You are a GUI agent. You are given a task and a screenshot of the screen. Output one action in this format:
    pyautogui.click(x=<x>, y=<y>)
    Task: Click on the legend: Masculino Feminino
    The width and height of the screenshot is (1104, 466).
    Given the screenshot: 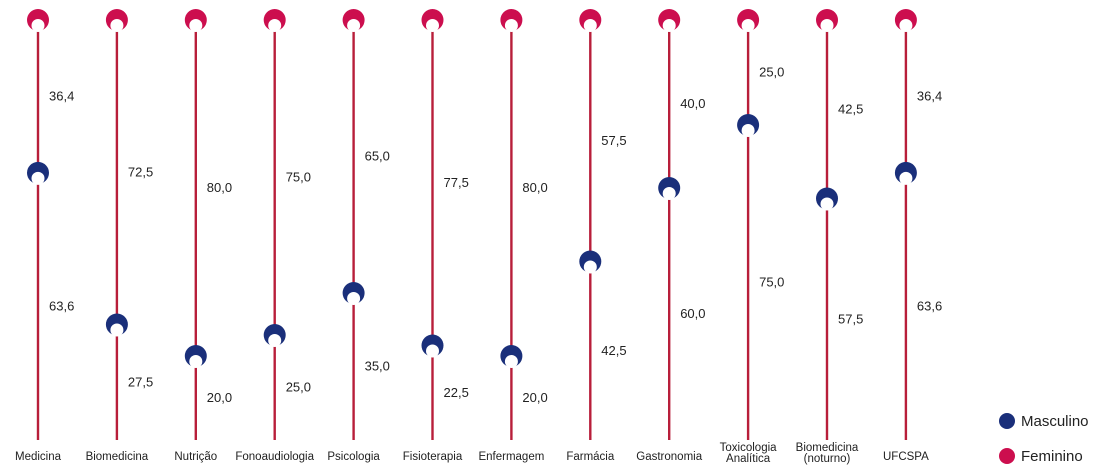 What is the action you would take?
    pyautogui.click(x=1044, y=439)
    